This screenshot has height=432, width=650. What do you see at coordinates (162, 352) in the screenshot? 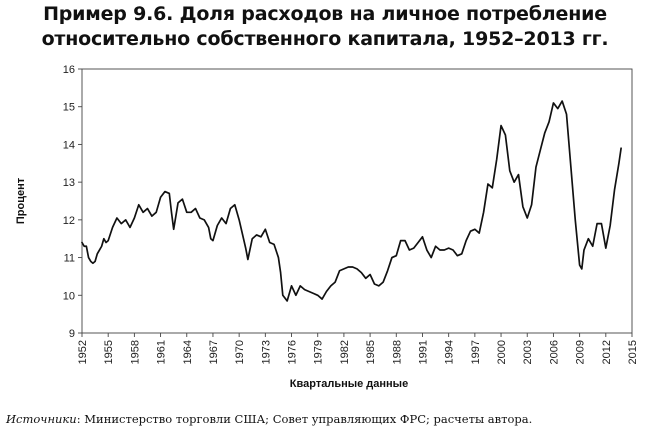
I see `x-tick-label: 1961` at bounding box center [162, 352].